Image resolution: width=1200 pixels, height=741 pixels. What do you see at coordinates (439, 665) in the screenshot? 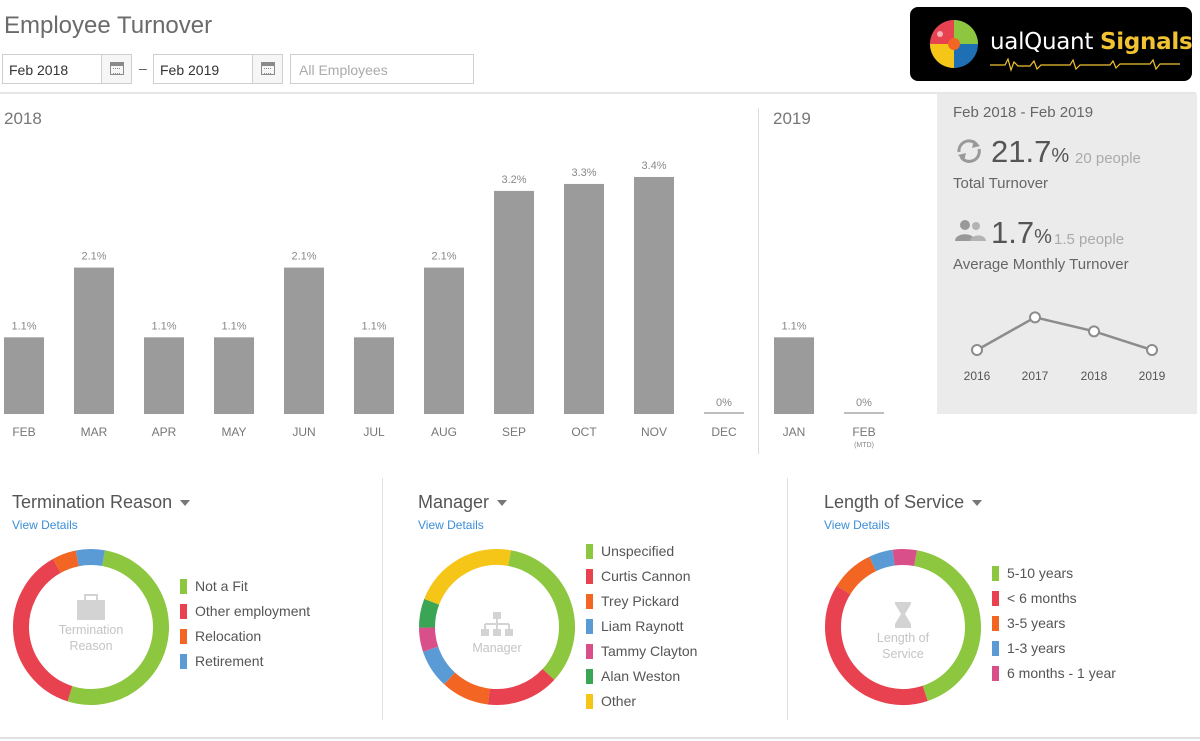
I see `donut-segment-liam-raynott` at bounding box center [439, 665].